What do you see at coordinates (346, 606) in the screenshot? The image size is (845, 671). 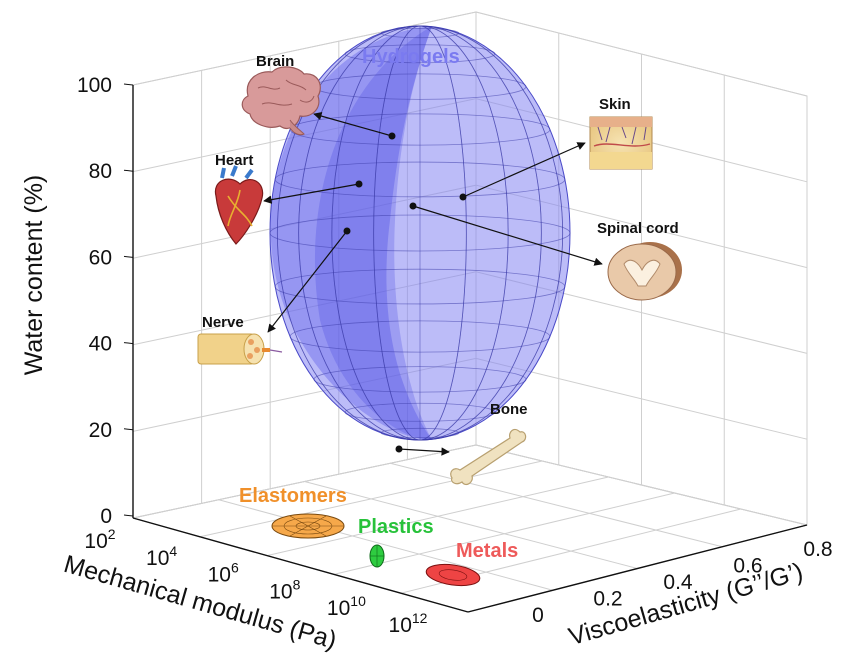 I see `x-tick-label: 10¹⁰` at bounding box center [346, 606].